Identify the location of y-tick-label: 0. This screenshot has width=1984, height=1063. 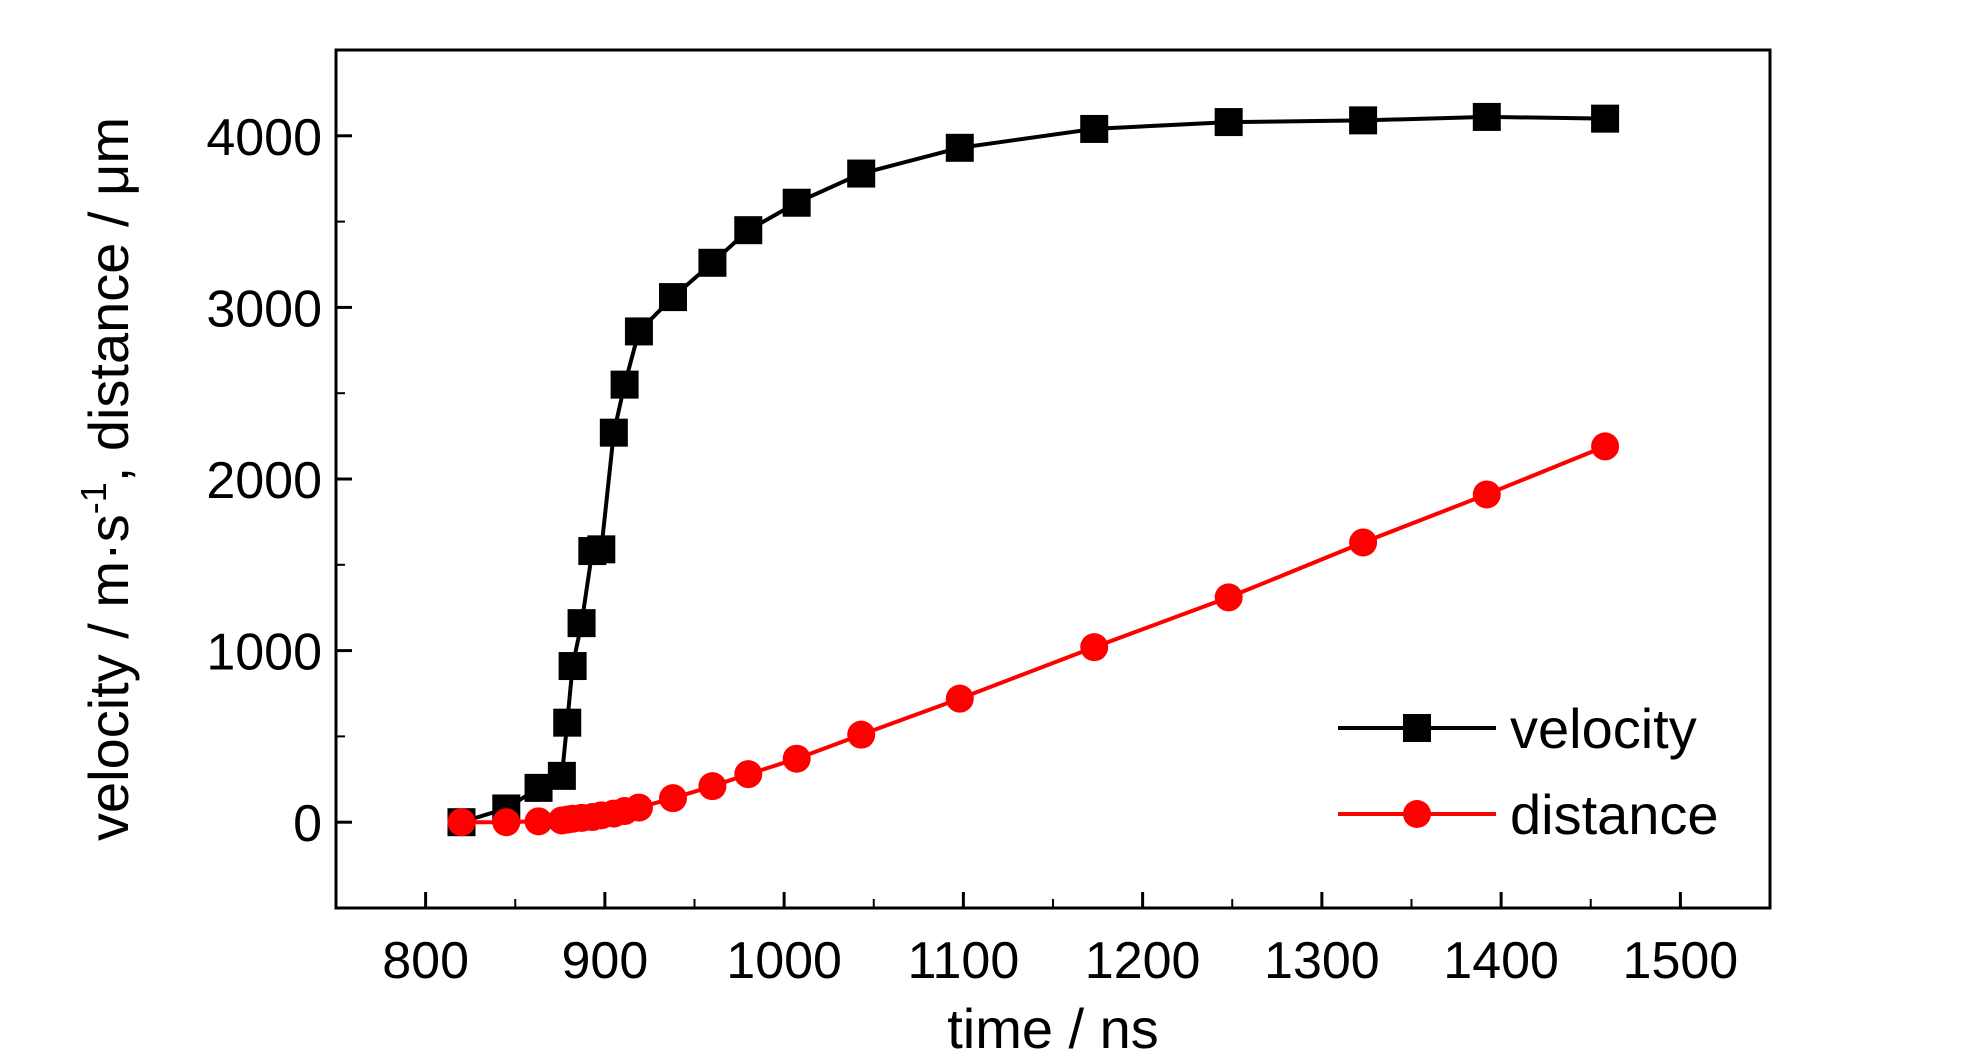
(307, 824).